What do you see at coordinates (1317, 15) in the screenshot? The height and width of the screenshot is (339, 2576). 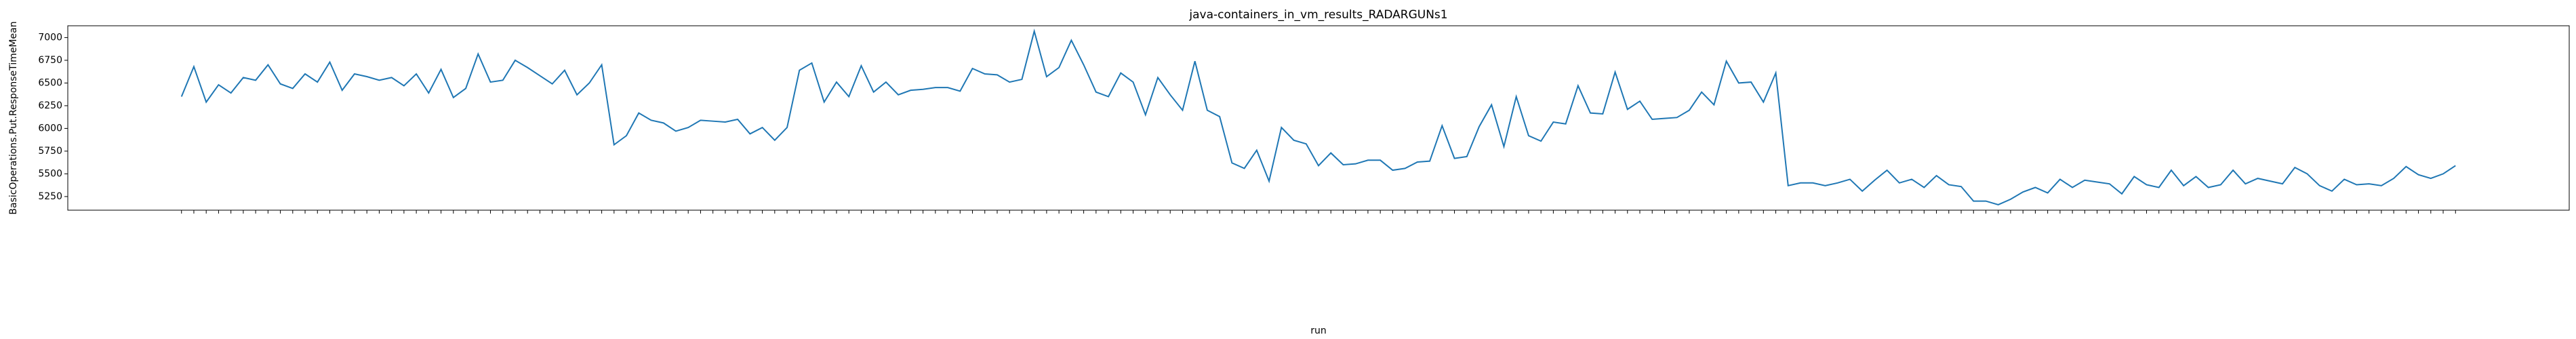 I see `chart-title: java-containers_in_vm_results_RADARGUNs1` at bounding box center [1317, 15].